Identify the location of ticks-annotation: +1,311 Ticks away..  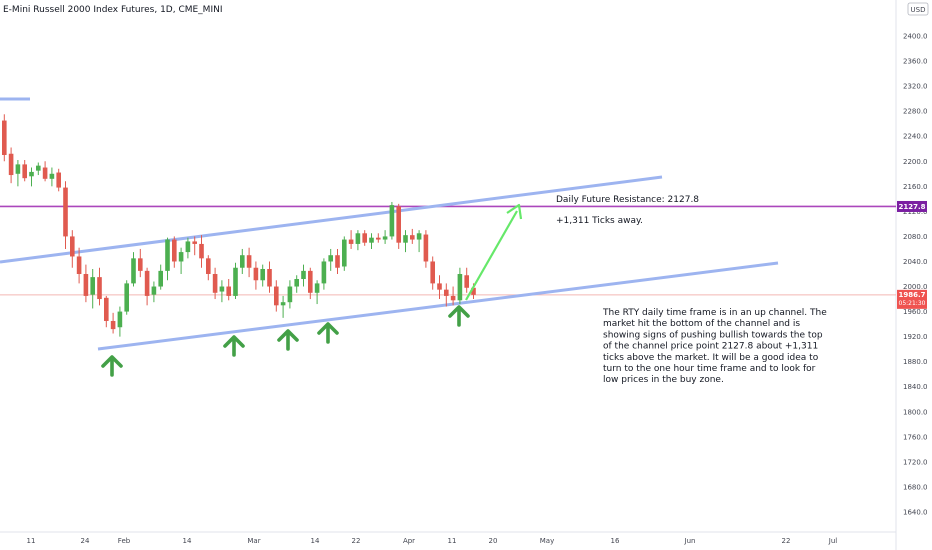
(599, 221).